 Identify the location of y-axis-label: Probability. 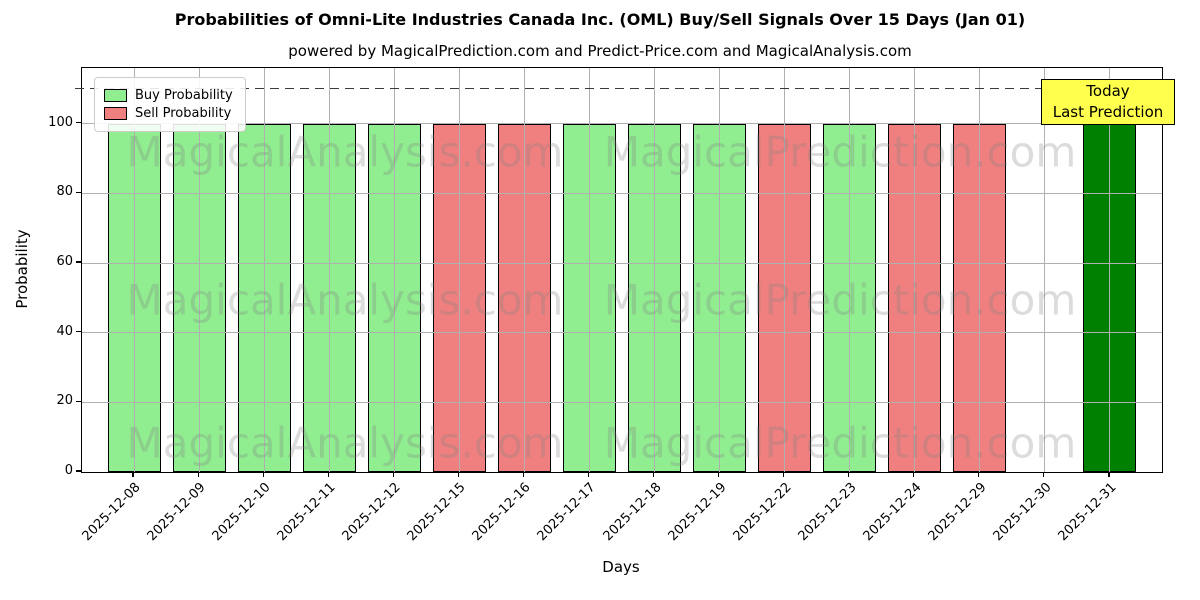
(22, 269).